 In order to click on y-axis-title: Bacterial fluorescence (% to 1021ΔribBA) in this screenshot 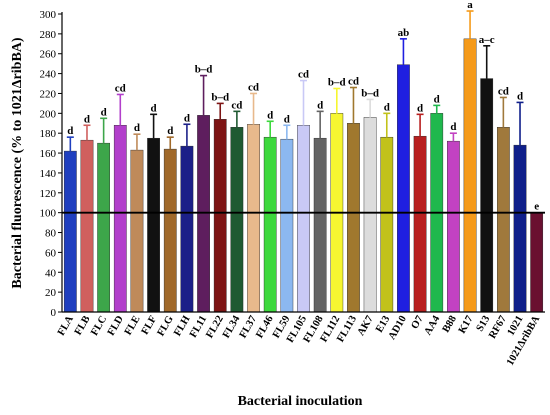, I will do `click(17, 162)`.